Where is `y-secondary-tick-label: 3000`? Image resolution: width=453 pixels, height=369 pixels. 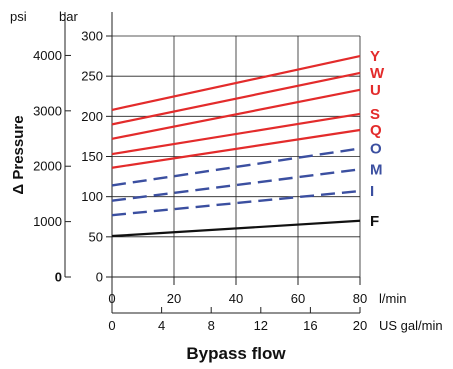
y-secondary-tick-label: 3000 is located at coordinates (47, 110).